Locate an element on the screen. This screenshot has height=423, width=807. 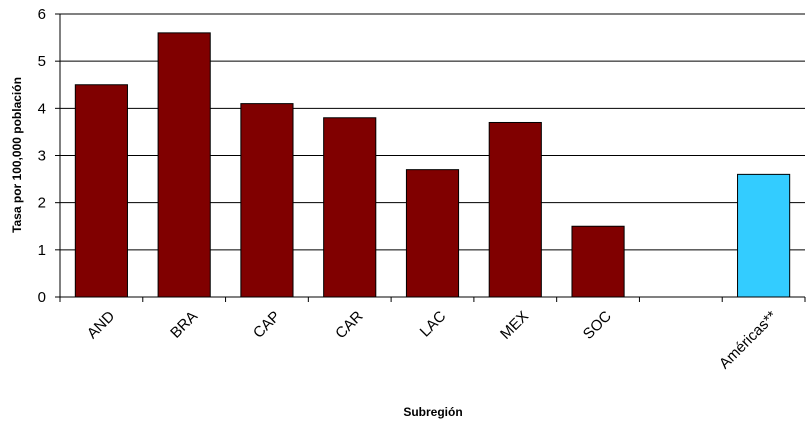
bar-bra is located at coordinates (184, 165).